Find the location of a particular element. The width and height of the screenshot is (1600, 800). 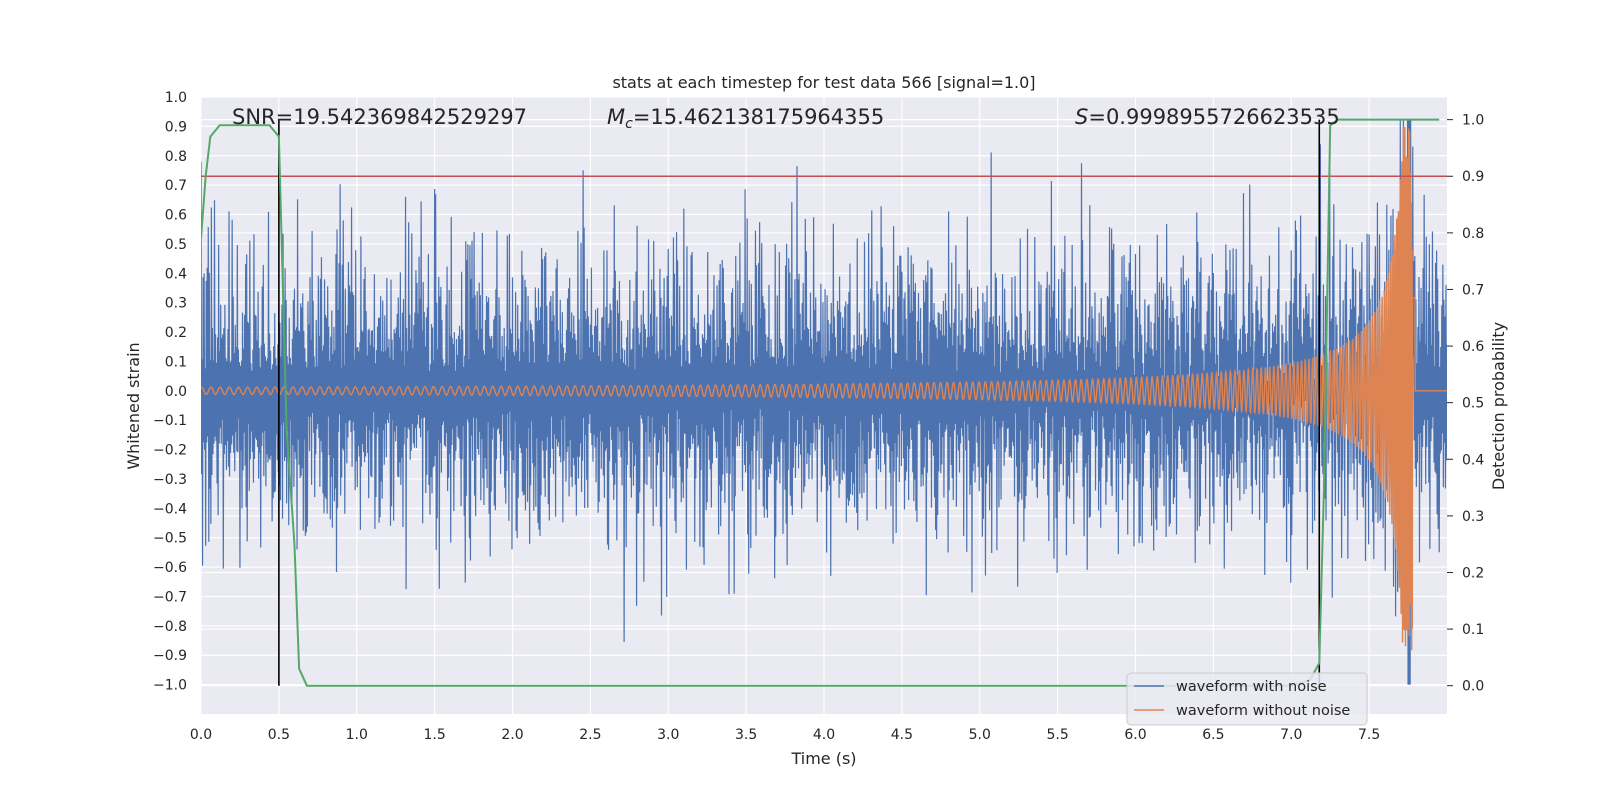

y2-tick-label: 0.4 is located at coordinates (1473, 460).